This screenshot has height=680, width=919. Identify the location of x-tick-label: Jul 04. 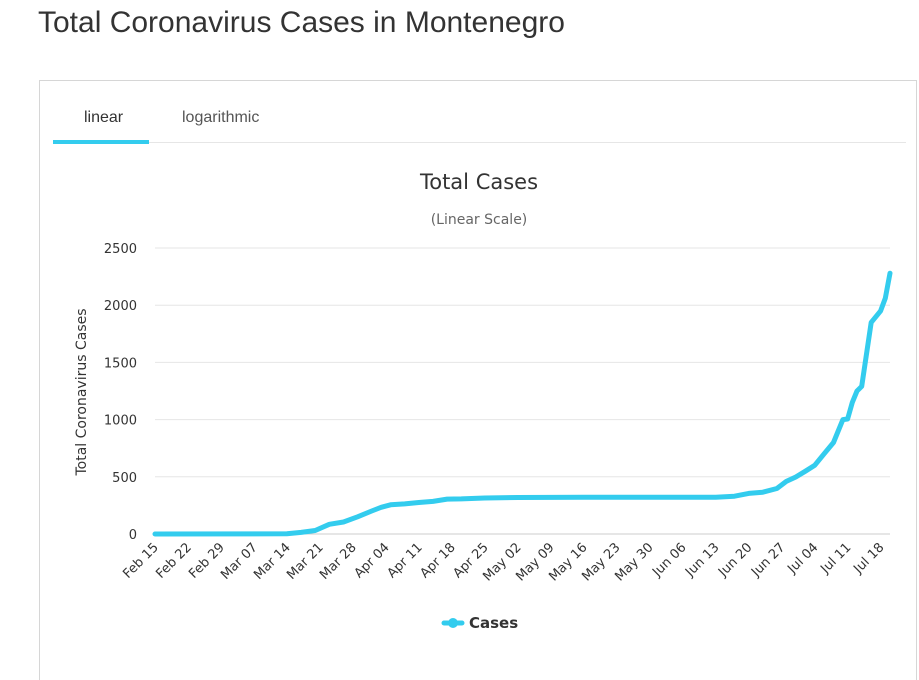
(802, 558).